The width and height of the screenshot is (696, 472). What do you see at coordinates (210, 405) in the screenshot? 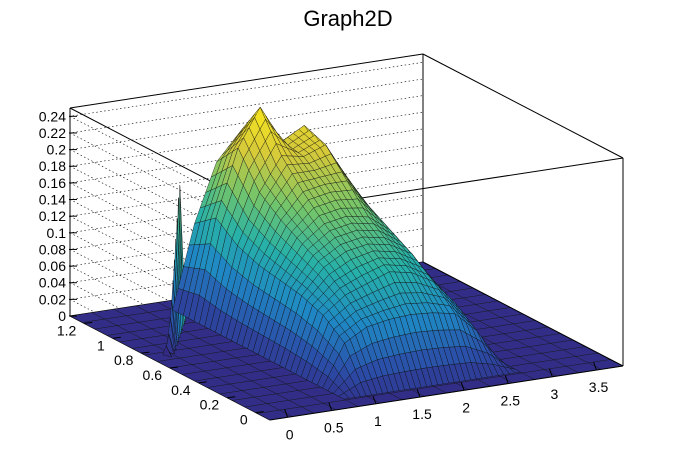
I see `y-tick-label: 0.2` at bounding box center [210, 405].